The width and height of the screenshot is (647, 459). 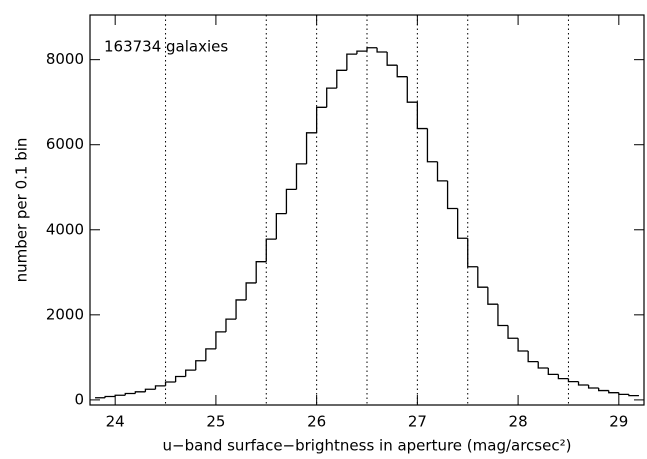 I want to click on annotation: 163734 galaxies, so click(x=166, y=47).